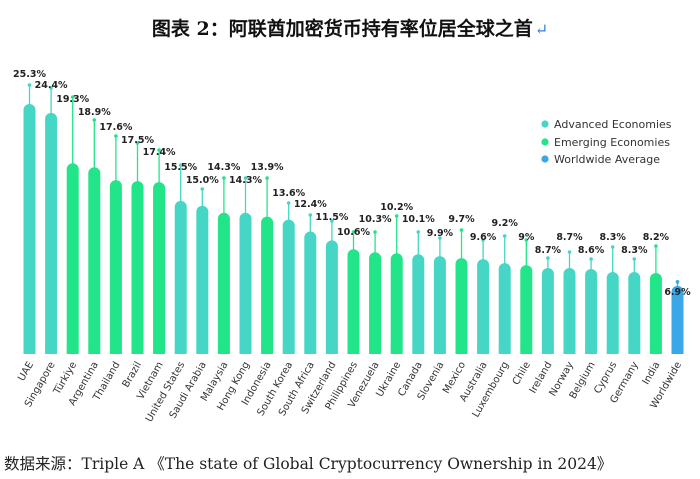 Image resolution: width=700 pixels, height=479 pixels. Describe the element at coordinates (440, 233) in the screenshot. I see `data-label: 9.9%` at that location.